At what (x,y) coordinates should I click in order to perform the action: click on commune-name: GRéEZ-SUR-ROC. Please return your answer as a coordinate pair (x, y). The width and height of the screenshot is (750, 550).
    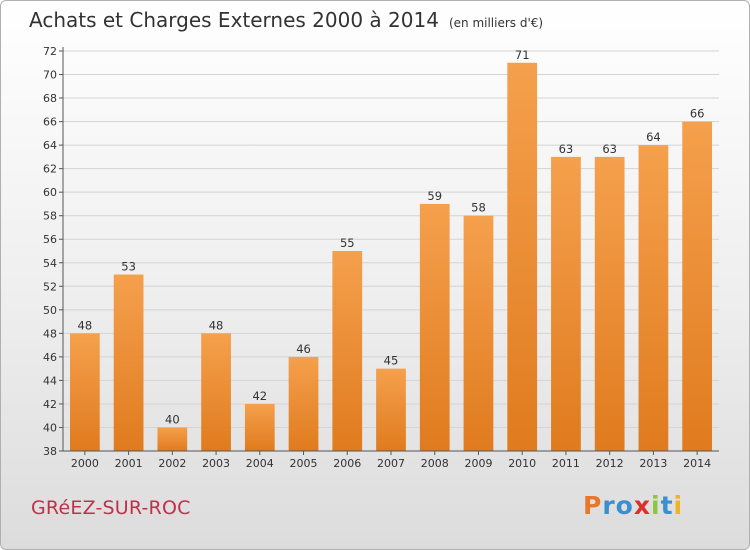
    Looking at the image, I should click on (111, 508).